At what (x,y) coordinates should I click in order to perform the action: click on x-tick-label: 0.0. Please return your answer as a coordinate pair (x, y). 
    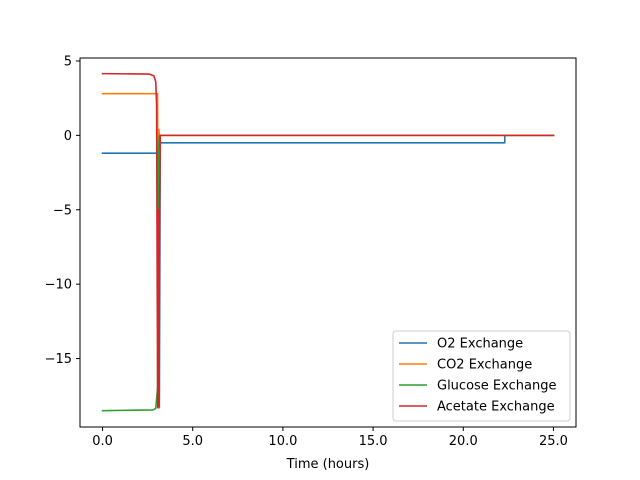
    Looking at the image, I should click on (102, 441).